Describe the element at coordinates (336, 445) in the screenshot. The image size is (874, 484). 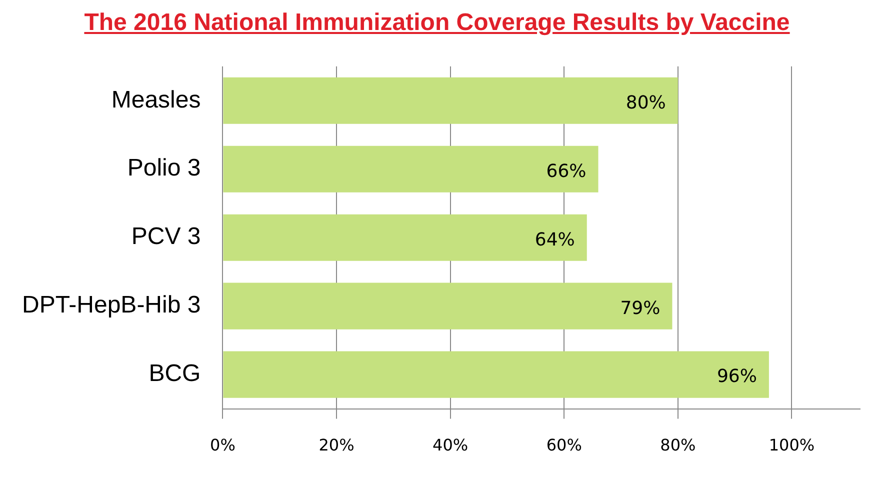
I see `x-tick-label: 20%` at that location.